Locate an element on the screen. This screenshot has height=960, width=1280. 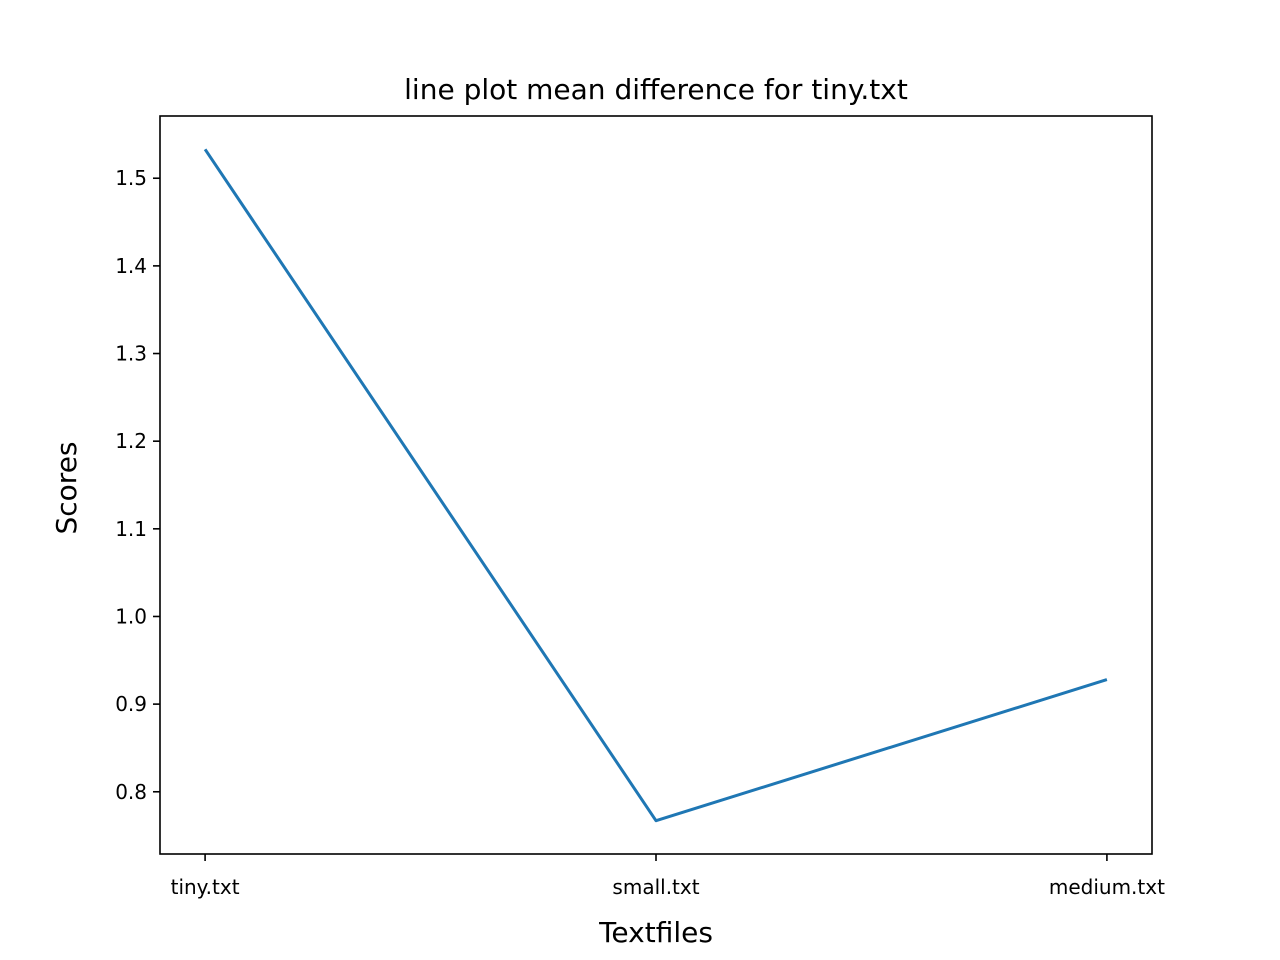
y-tick-label: 1.0 is located at coordinates (131, 616).